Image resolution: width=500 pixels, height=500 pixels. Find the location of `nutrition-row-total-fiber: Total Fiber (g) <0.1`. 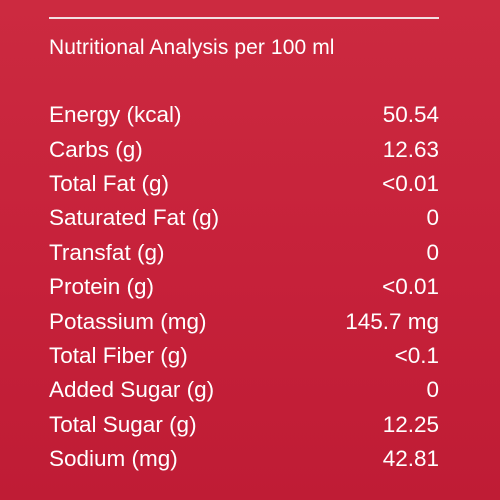

nutrition-row-total-fiber: Total Fiber (g) <0.1 is located at coordinates (244, 356).